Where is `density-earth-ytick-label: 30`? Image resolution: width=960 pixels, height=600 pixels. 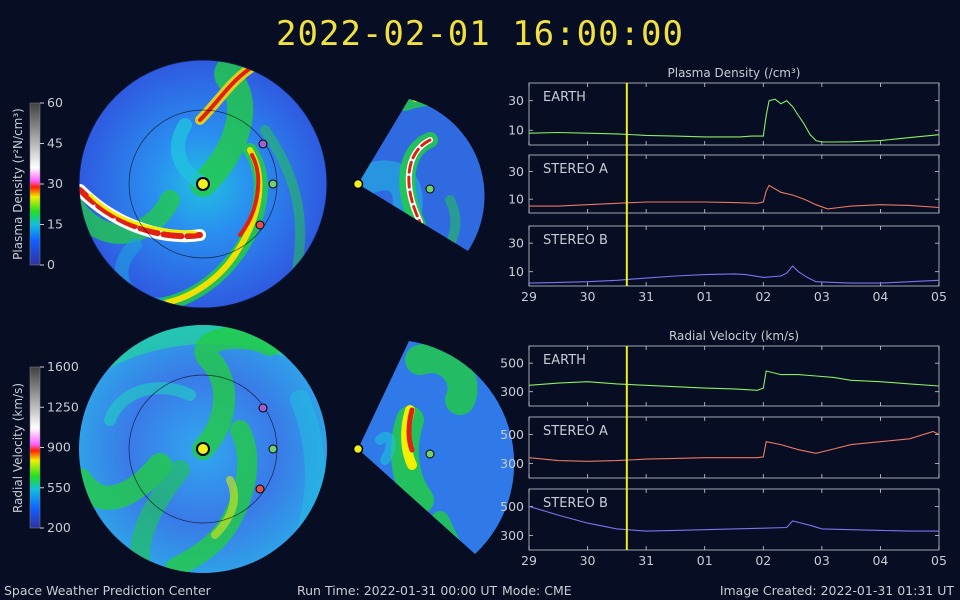 density-earth-ytick-label: 30 is located at coordinates (516, 100).